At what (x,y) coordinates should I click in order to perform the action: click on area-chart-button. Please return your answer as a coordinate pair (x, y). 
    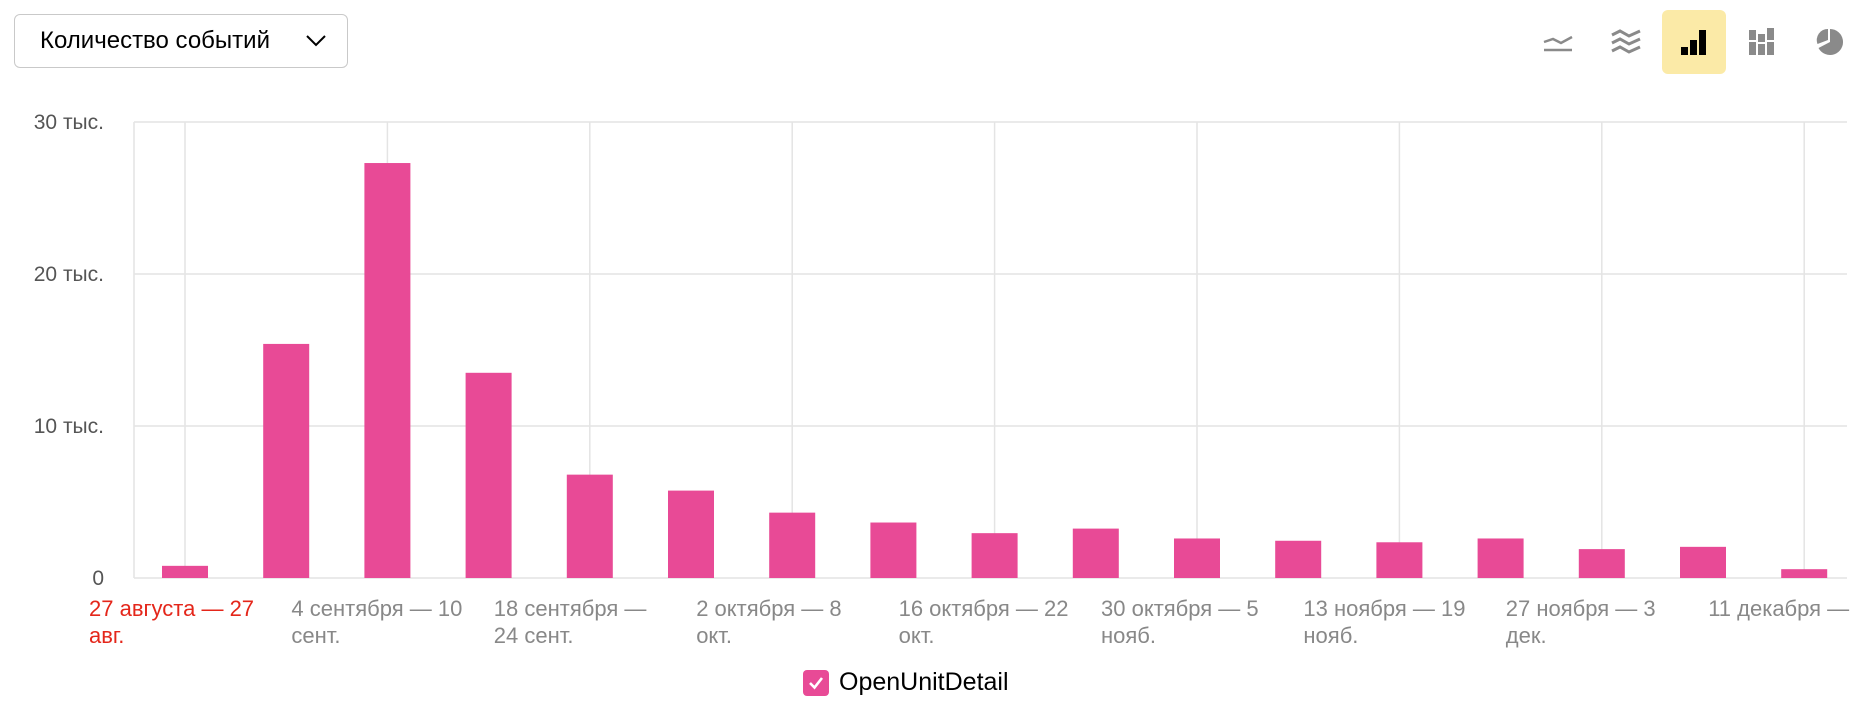
    Looking at the image, I should click on (1626, 42).